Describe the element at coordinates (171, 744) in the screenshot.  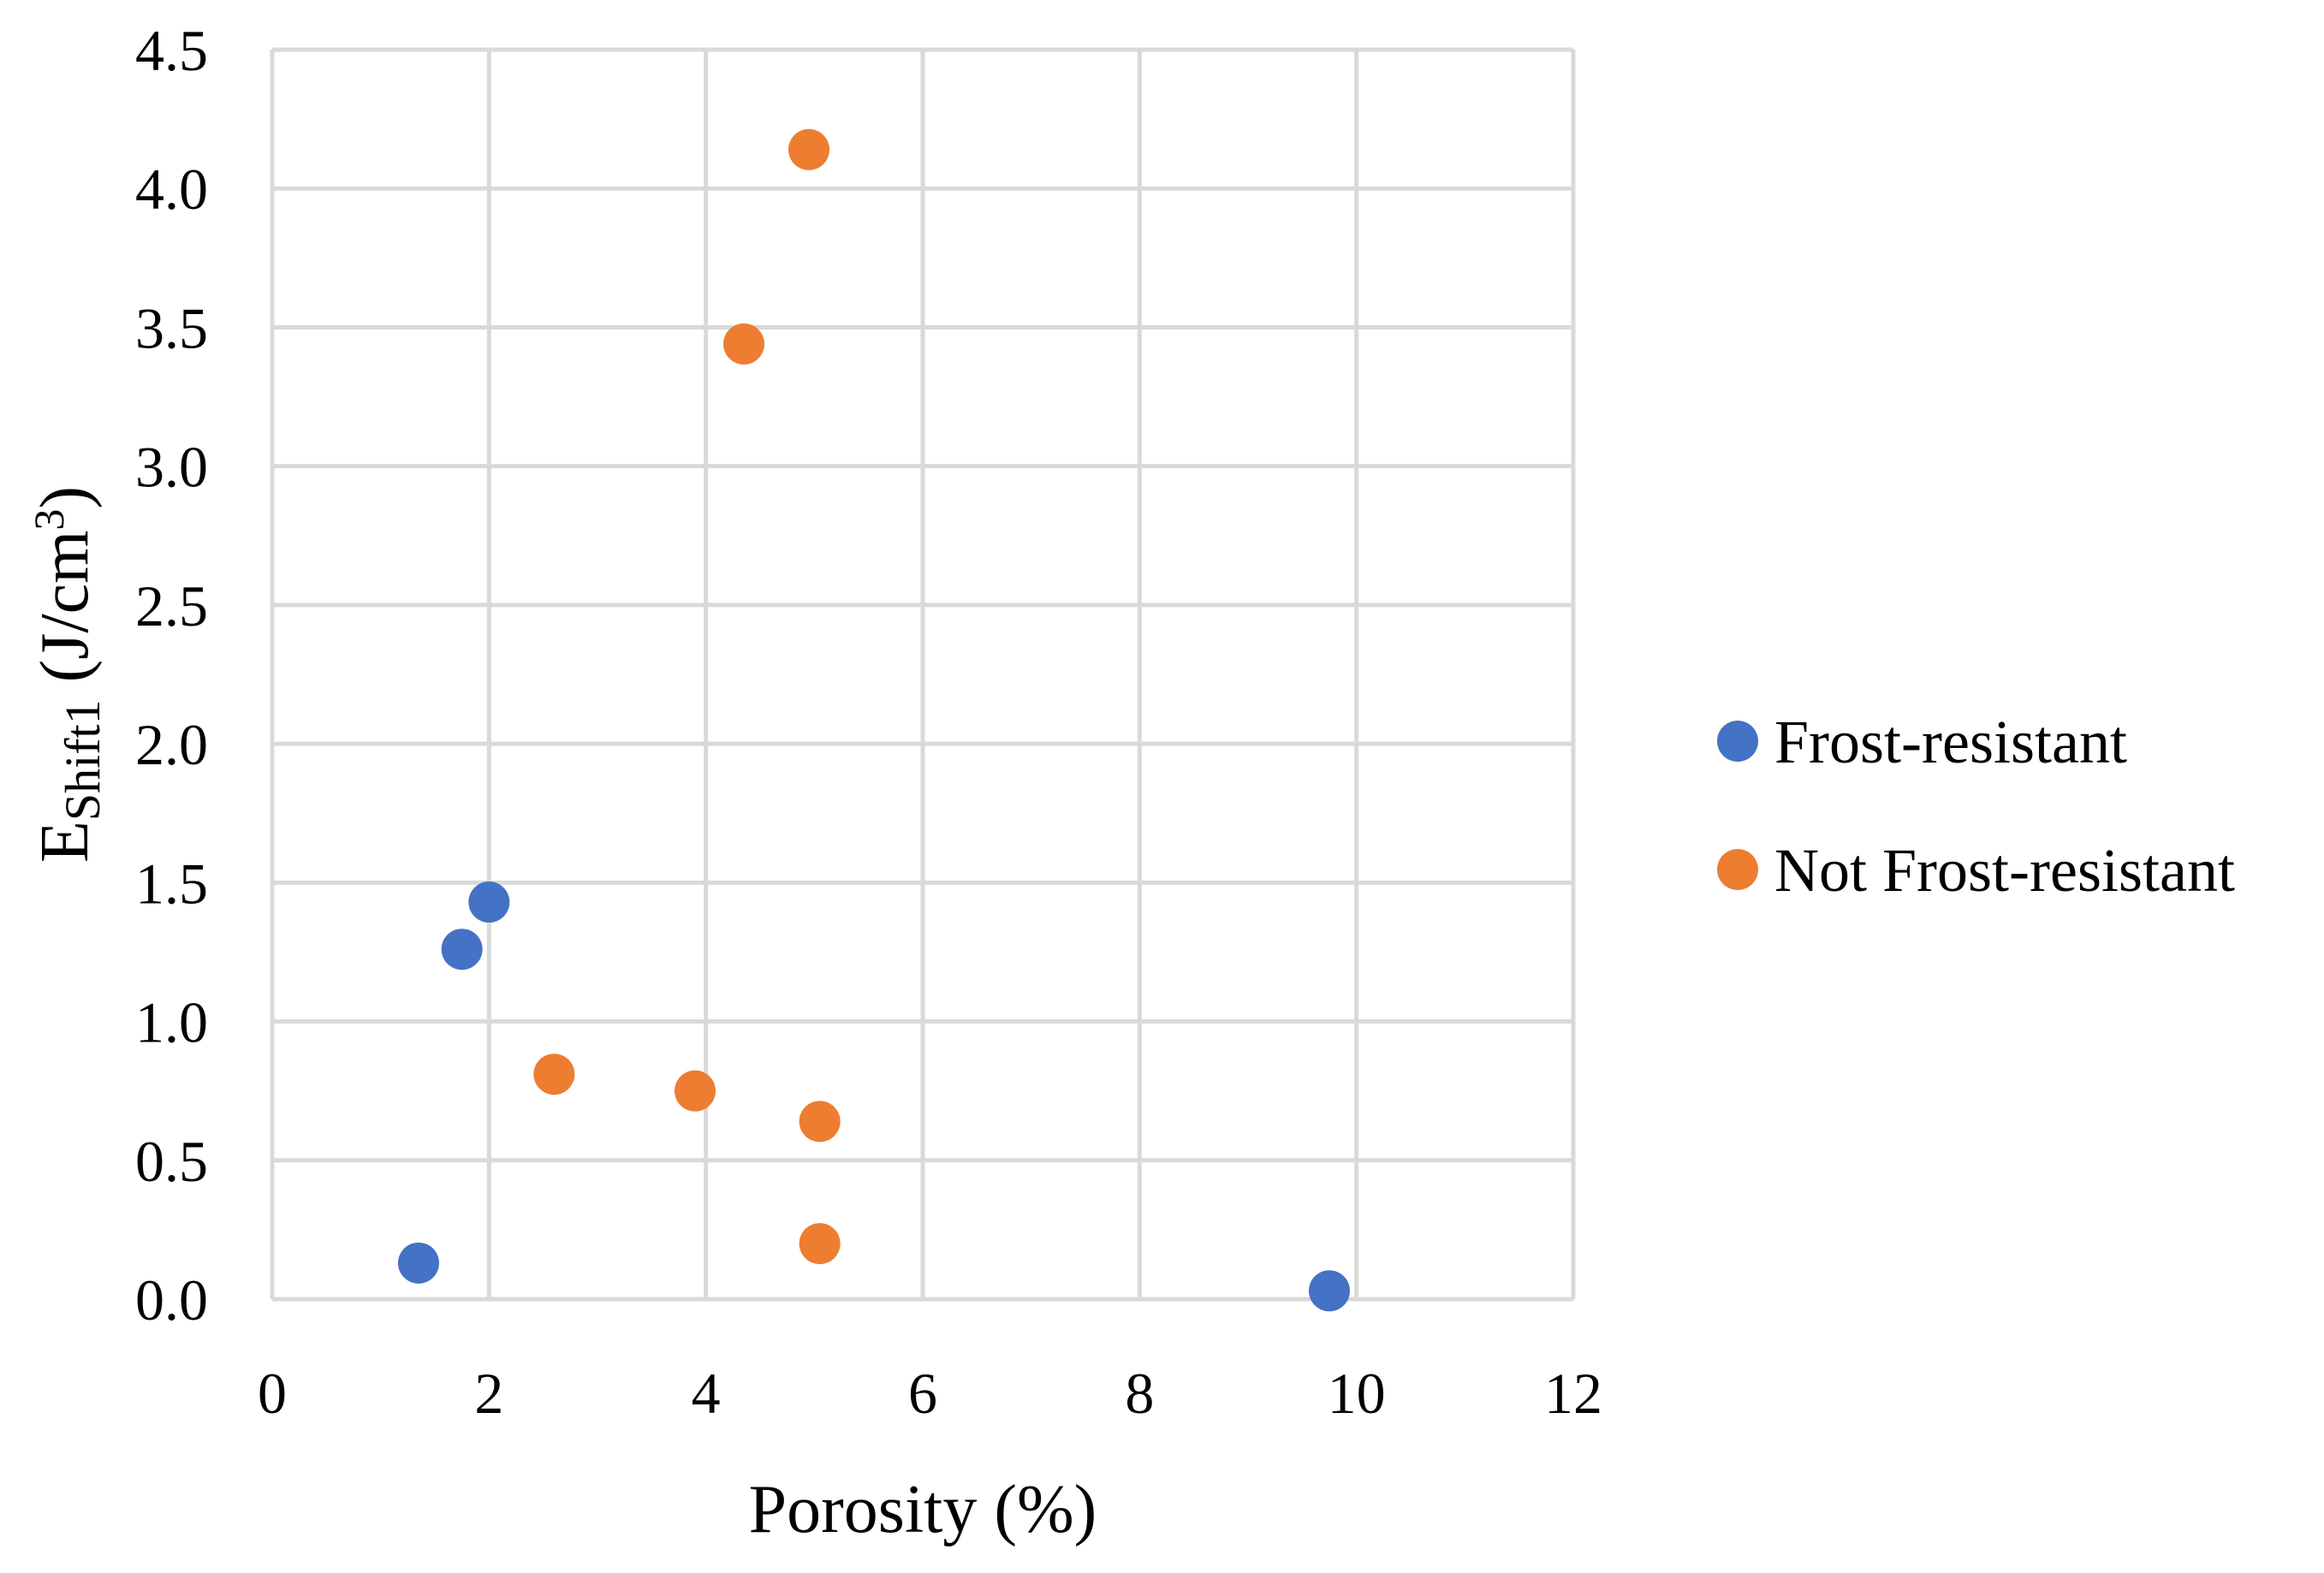
I see `y-tick-label: 2.0` at that location.